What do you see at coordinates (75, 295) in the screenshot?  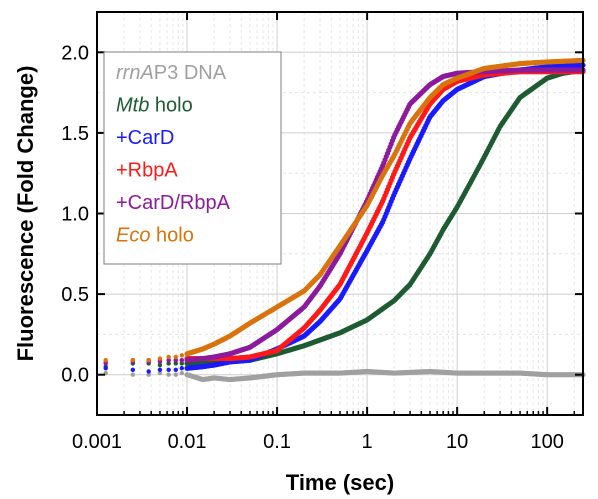 I see `y-tick-label: 0.5` at bounding box center [75, 295].